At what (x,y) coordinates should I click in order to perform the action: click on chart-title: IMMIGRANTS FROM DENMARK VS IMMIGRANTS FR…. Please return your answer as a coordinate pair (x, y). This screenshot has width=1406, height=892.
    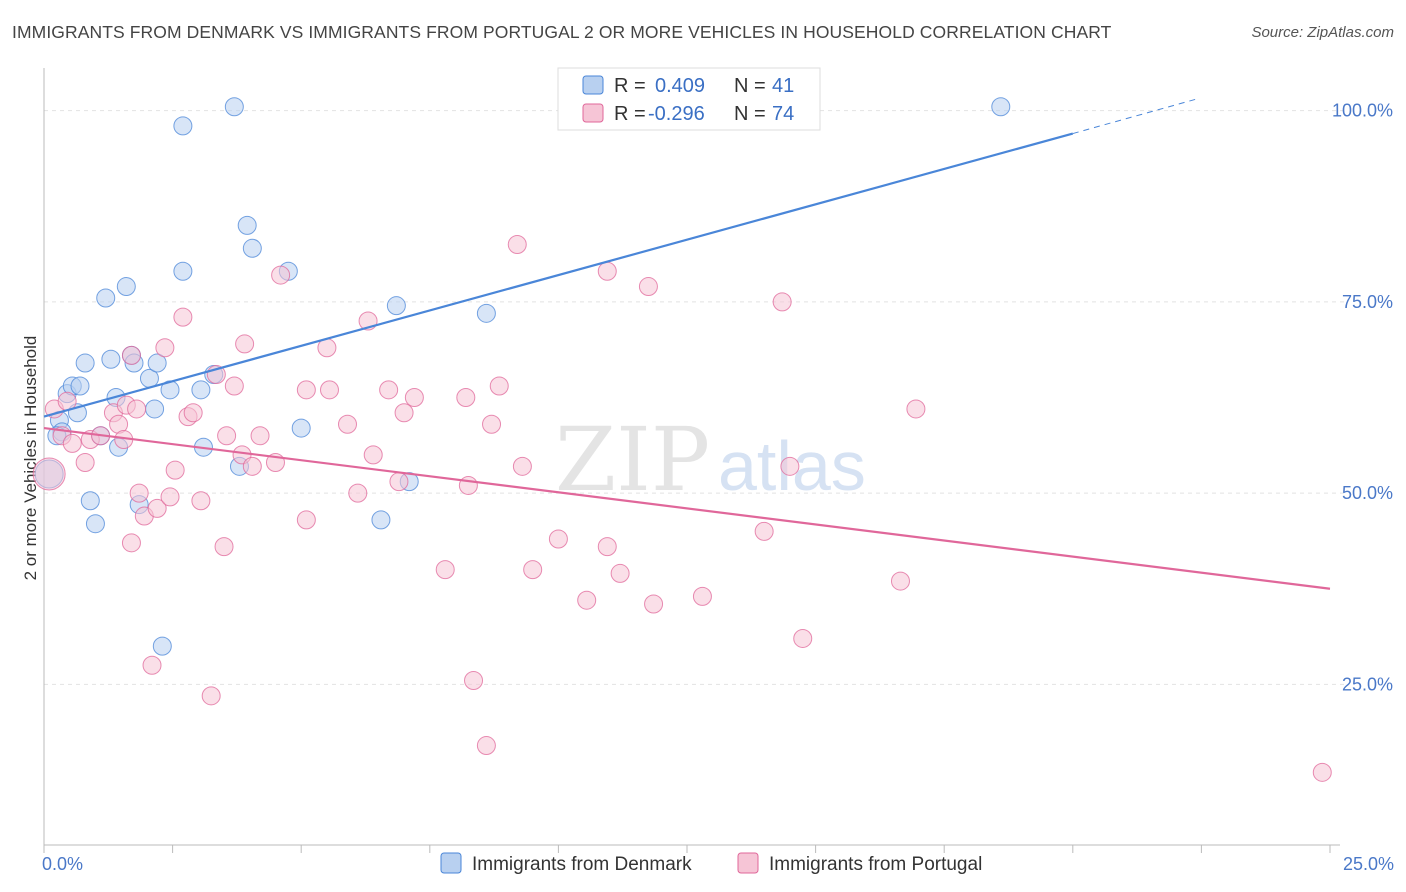
    Looking at the image, I should click on (562, 32).